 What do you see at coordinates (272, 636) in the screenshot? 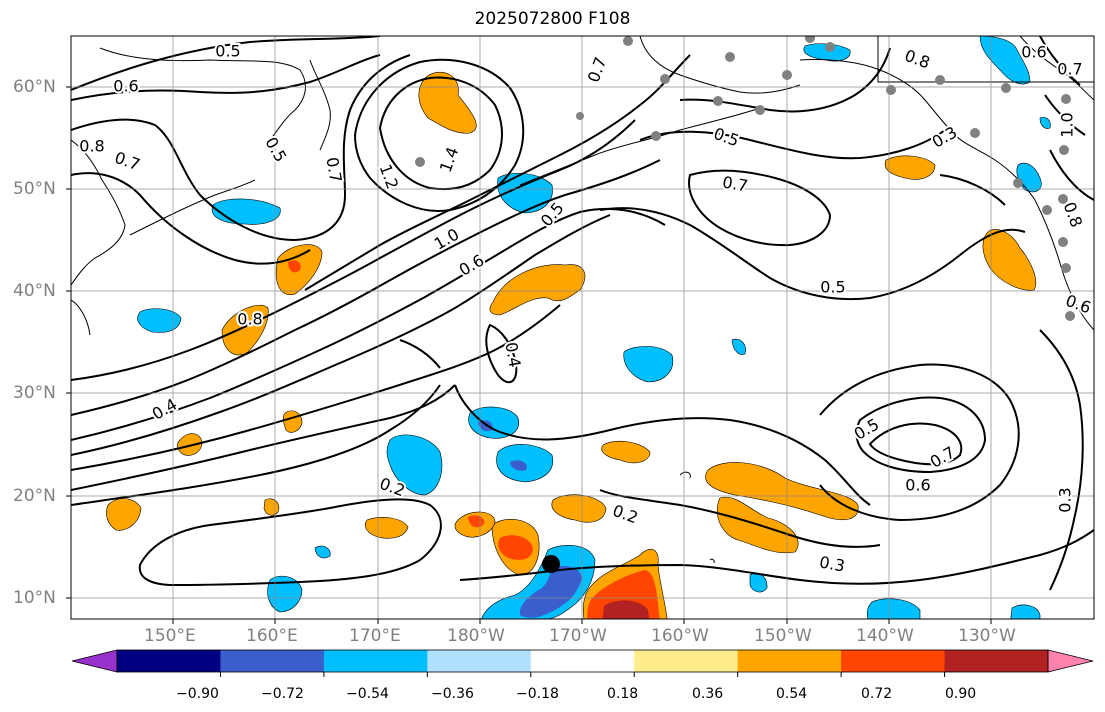
I see `lon-label-160e: 160°E` at bounding box center [272, 636].